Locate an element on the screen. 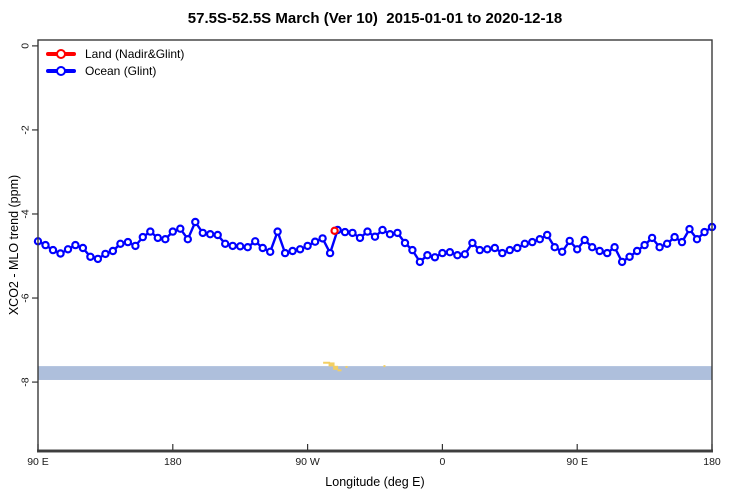 The width and height of the screenshot is (750, 500). land-series-point is located at coordinates (334, 230).